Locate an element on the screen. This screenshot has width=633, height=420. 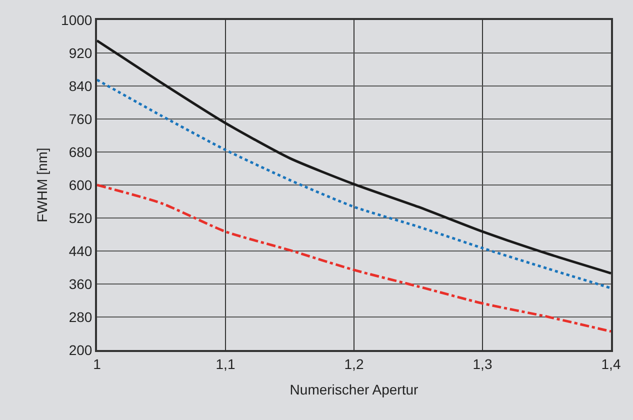
y-tick-label: 760 is located at coordinates (80, 118).